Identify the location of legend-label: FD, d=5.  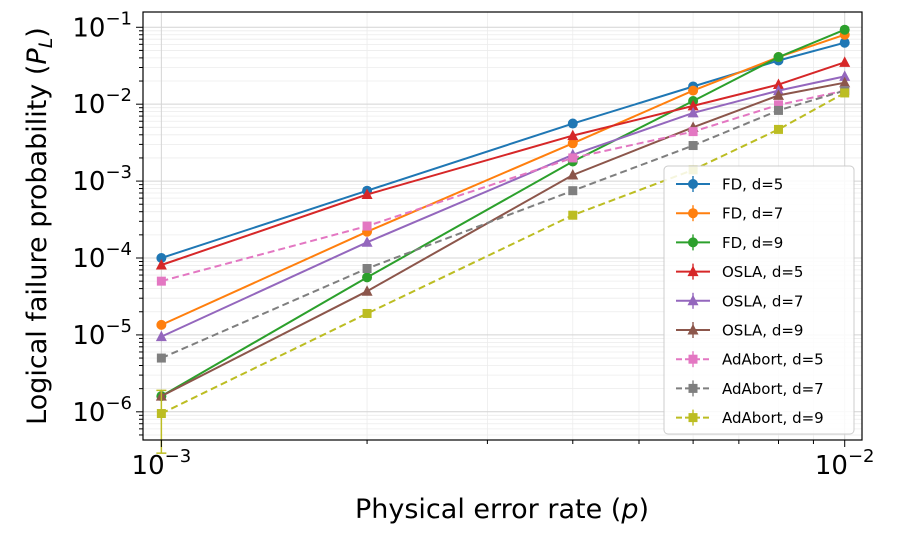
(752, 185).